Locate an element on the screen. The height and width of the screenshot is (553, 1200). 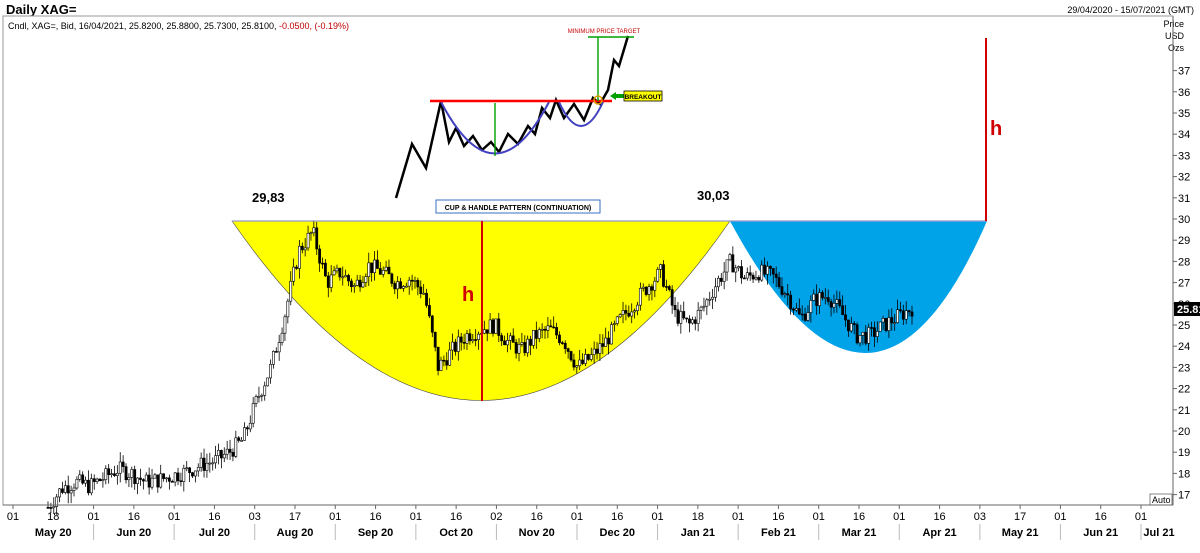
ohlc-change: -0.0500, (-0.19%) is located at coordinates (314, 26).